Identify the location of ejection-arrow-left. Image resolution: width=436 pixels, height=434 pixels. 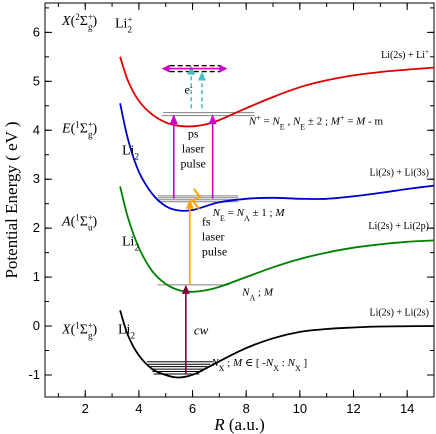
(165, 68).